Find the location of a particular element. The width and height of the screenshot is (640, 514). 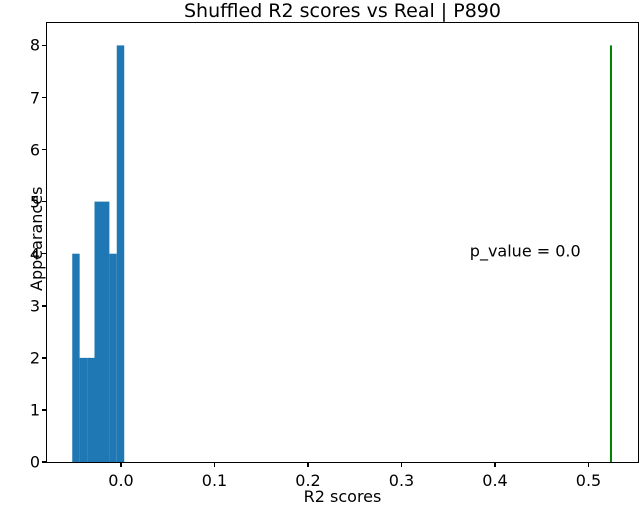

y-tick-label: 3 is located at coordinates (34, 306).